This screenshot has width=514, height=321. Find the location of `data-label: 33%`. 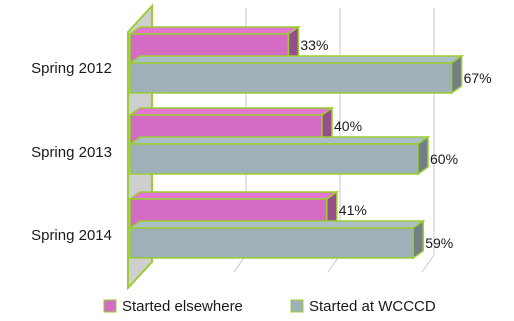

data-label: 33% is located at coordinates (314, 45).